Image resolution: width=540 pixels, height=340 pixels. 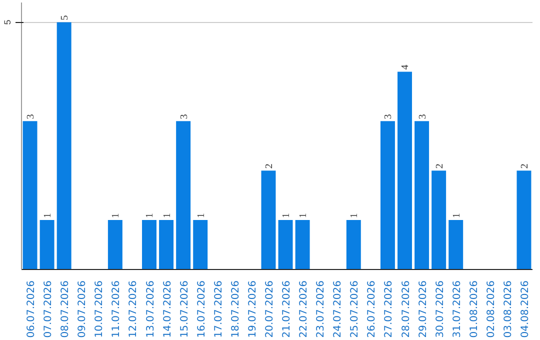 I want to click on x-tick-label: 18.07.2026, so click(x=236, y=309).